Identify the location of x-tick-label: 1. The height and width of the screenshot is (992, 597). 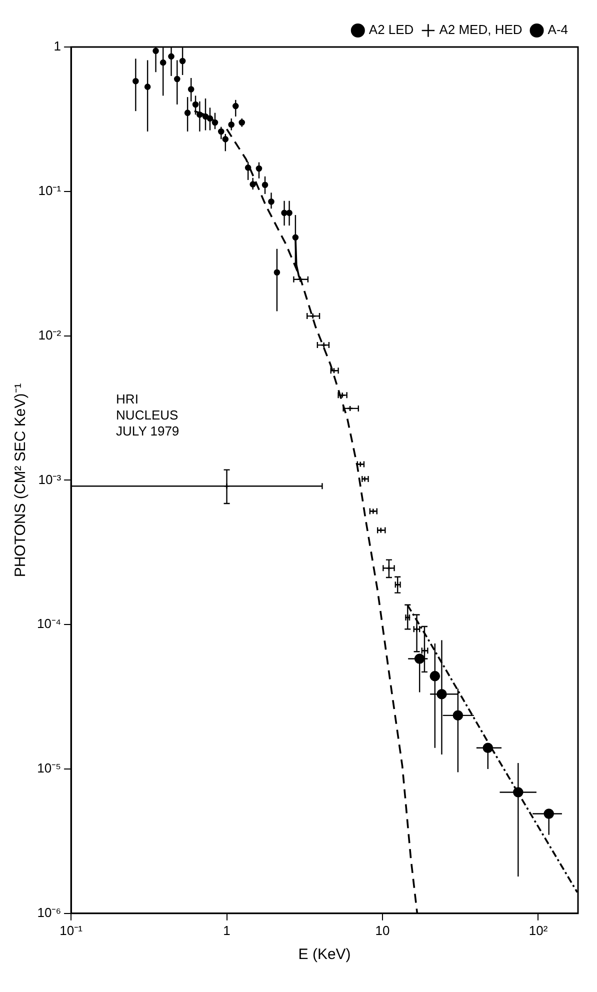
(226, 930).